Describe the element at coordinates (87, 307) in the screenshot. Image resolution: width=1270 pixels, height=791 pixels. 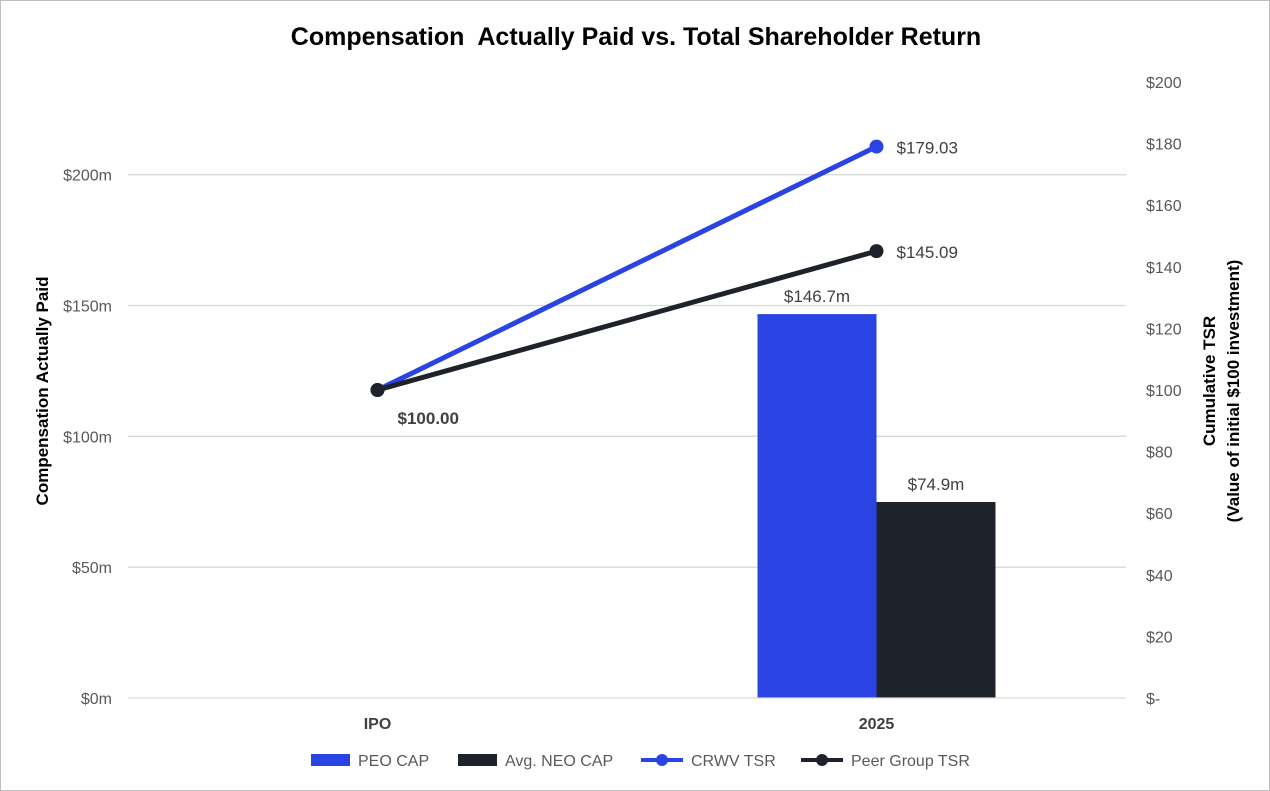
I see `y-tick-label: $150m` at that location.